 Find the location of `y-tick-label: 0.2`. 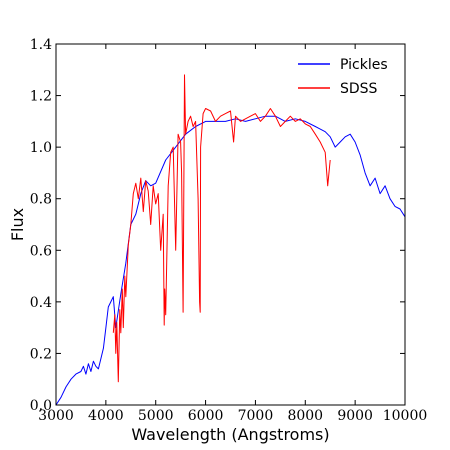

y-tick-label: 0.2 is located at coordinates (41, 354).